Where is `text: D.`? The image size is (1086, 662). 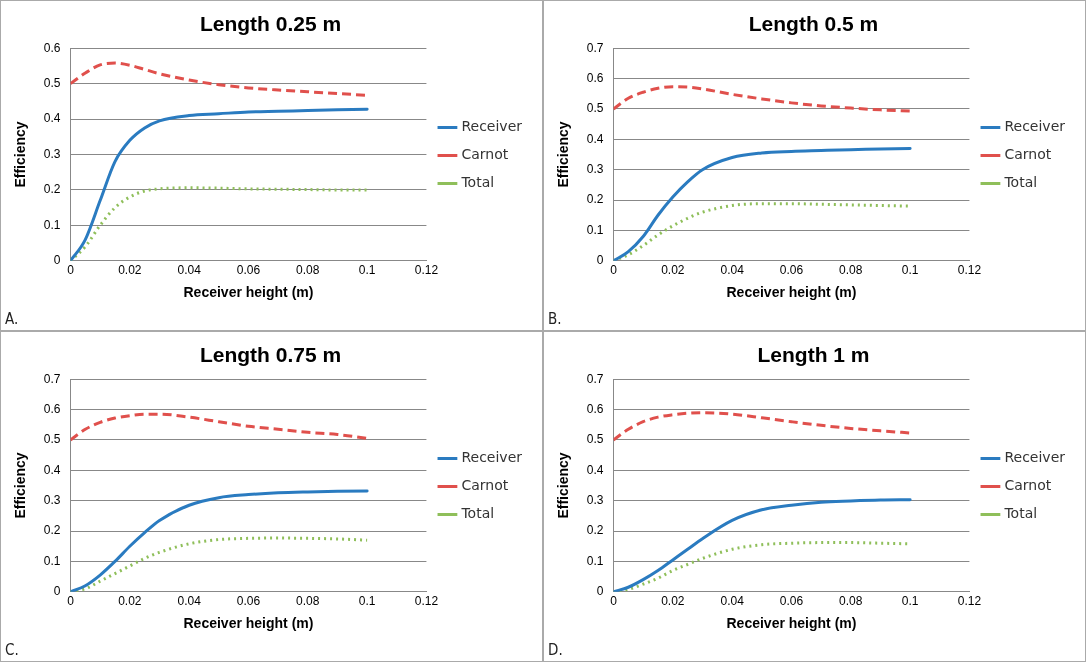 text: D. is located at coordinates (555, 650).